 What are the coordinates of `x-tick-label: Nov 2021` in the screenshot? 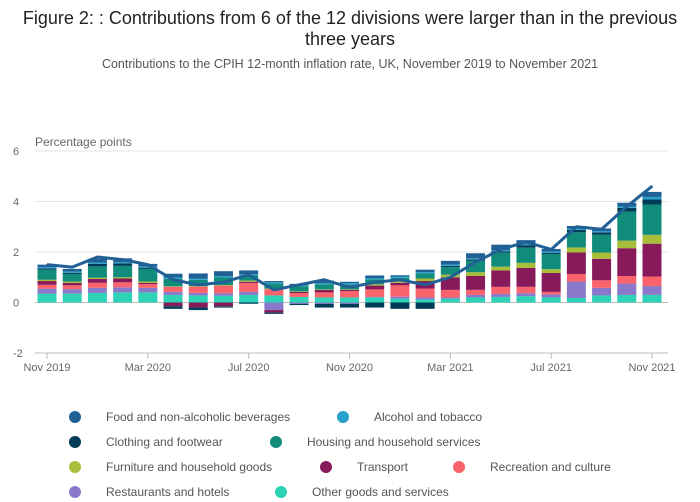 It's located at (651, 368).